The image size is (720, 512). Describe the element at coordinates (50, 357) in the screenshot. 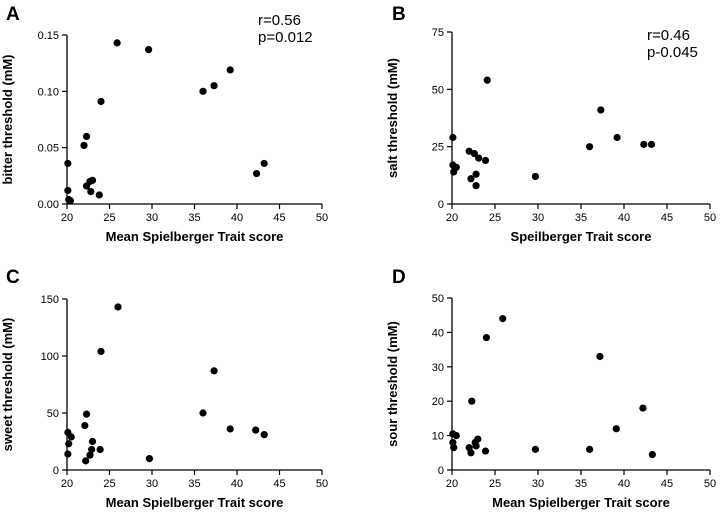

I see `y-tick-label: 100` at that location.